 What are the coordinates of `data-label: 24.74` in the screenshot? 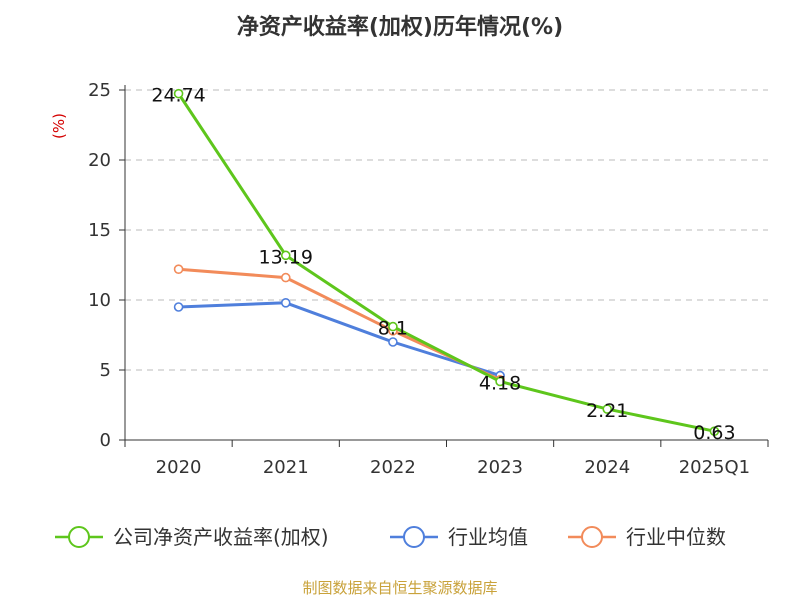 It's located at (178, 96).